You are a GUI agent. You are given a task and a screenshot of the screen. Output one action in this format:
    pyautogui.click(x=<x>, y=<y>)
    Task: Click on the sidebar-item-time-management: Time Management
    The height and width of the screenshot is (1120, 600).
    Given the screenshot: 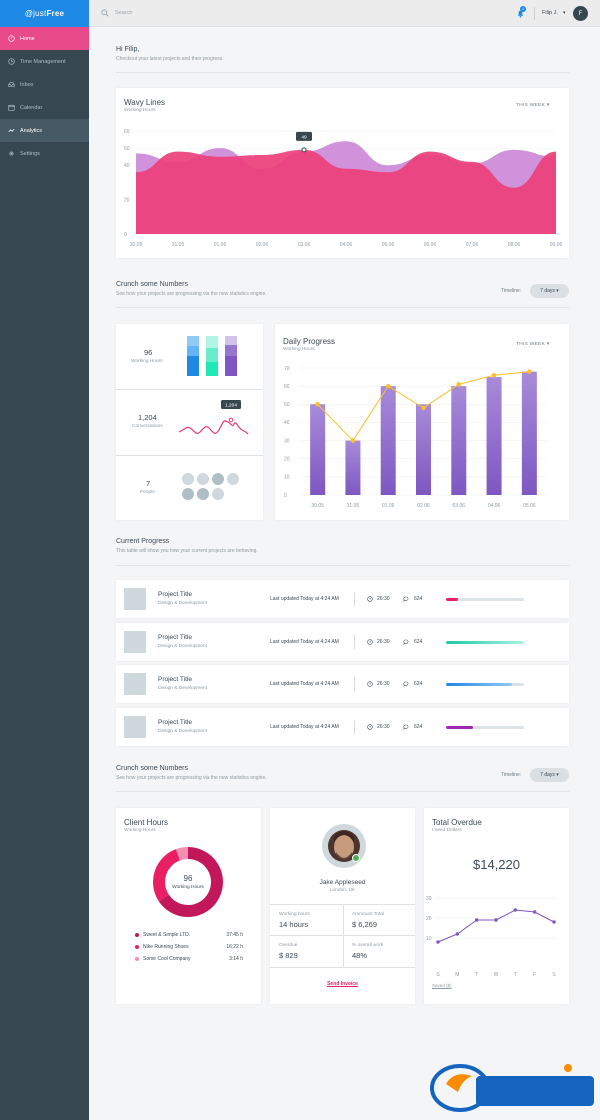 What is the action you would take?
    pyautogui.click(x=44, y=61)
    